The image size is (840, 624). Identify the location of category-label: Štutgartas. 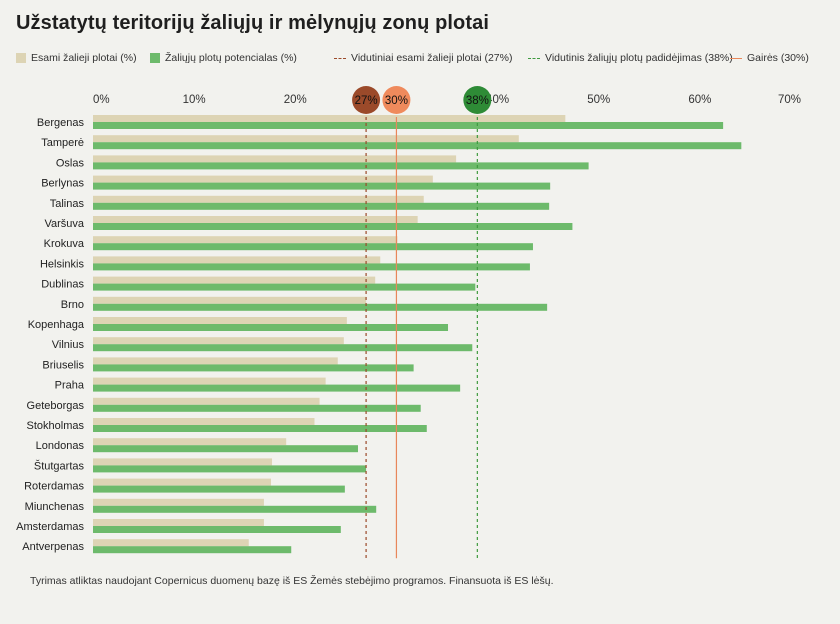
(59, 465).